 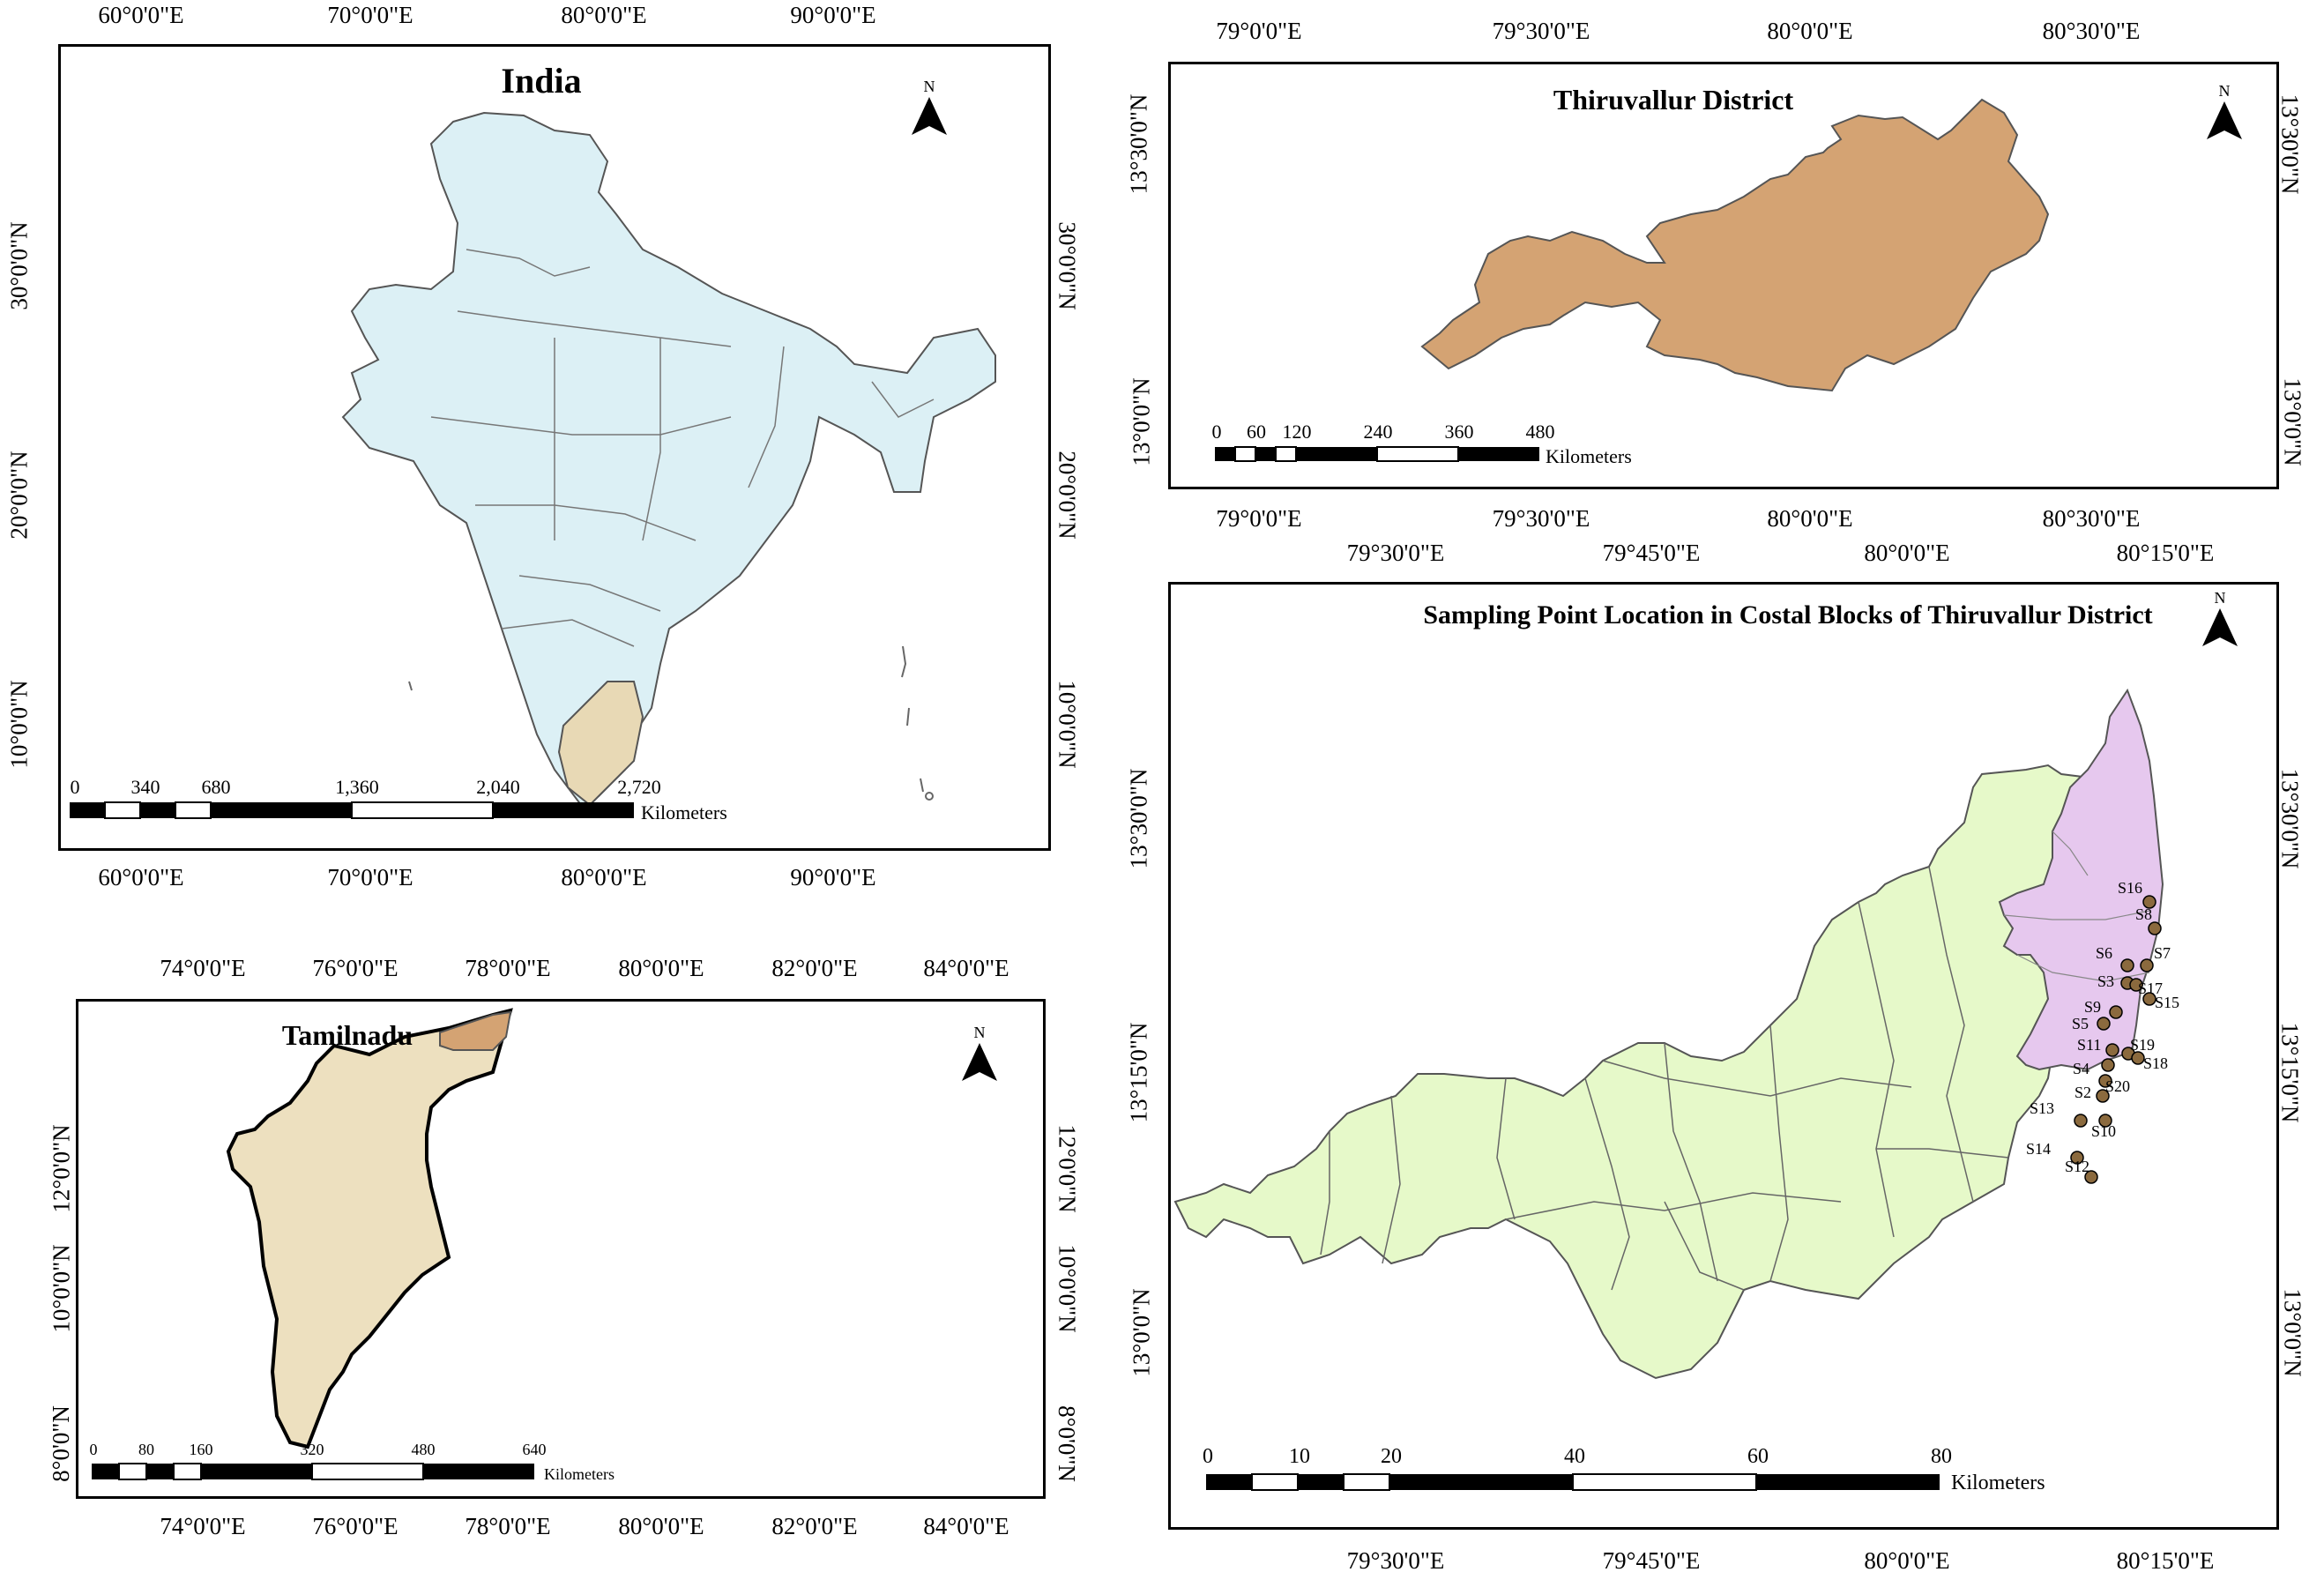 I want to click on sampling-point-label: S13, so click(x=2042, y=1108).